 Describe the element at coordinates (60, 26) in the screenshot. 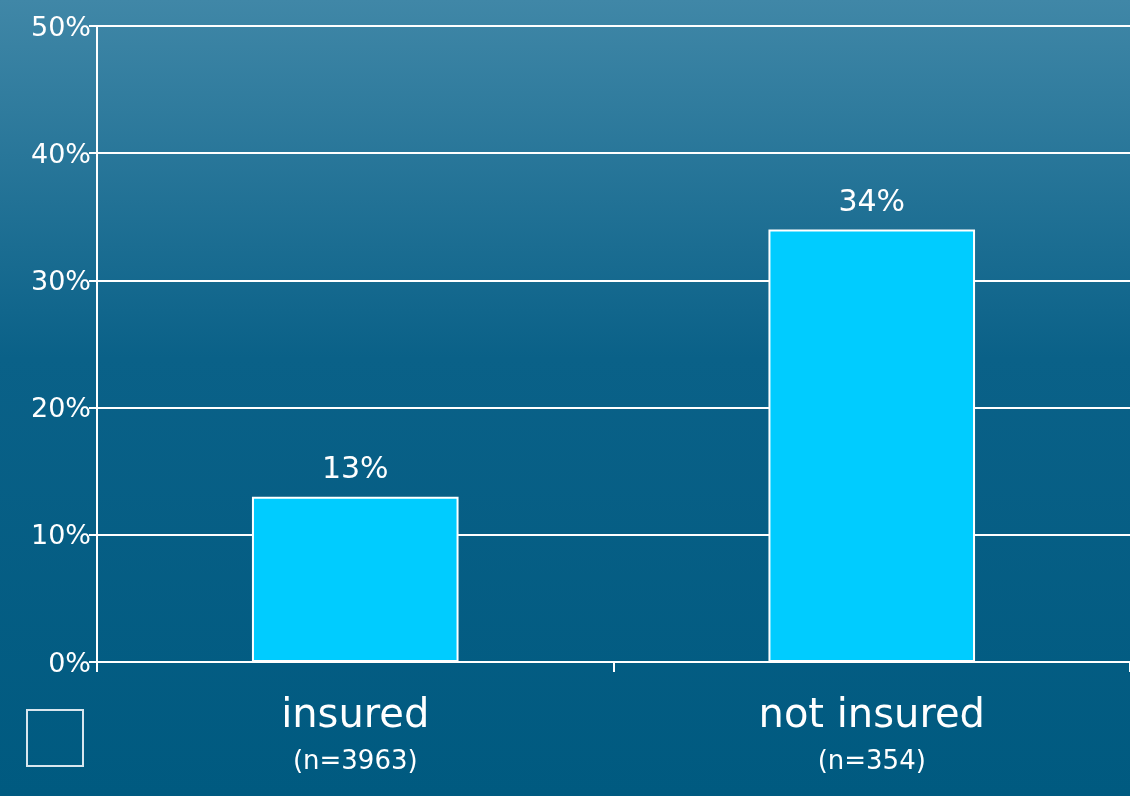

I see `y-tick-label: 50%` at that location.